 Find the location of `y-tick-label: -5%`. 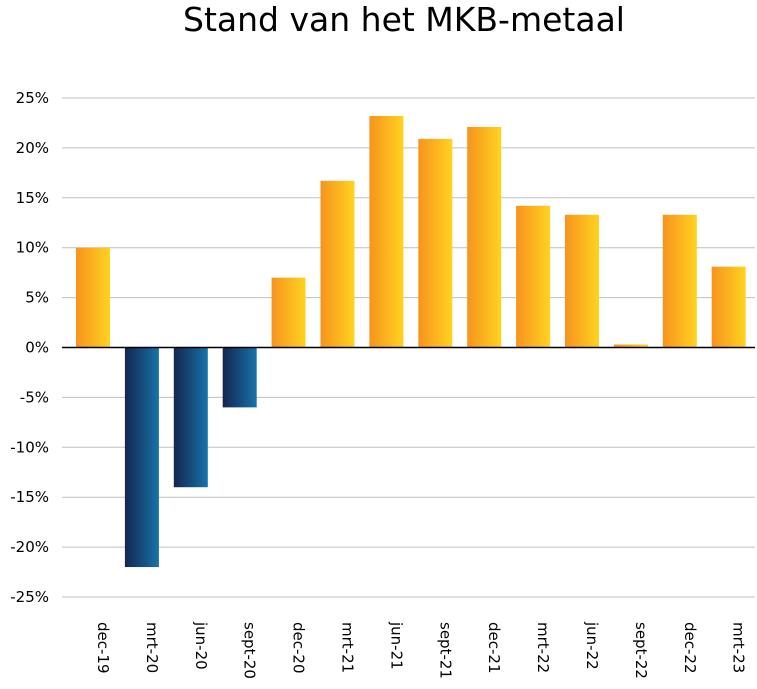

y-tick-label: -5% is located at coordinates (34, 397).